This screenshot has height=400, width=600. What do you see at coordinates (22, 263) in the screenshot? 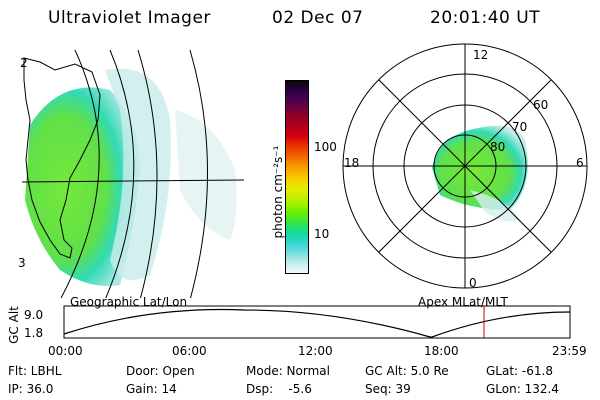
I see `geo-corner-mark-bottom: 3` at bounding box center [22, 263].